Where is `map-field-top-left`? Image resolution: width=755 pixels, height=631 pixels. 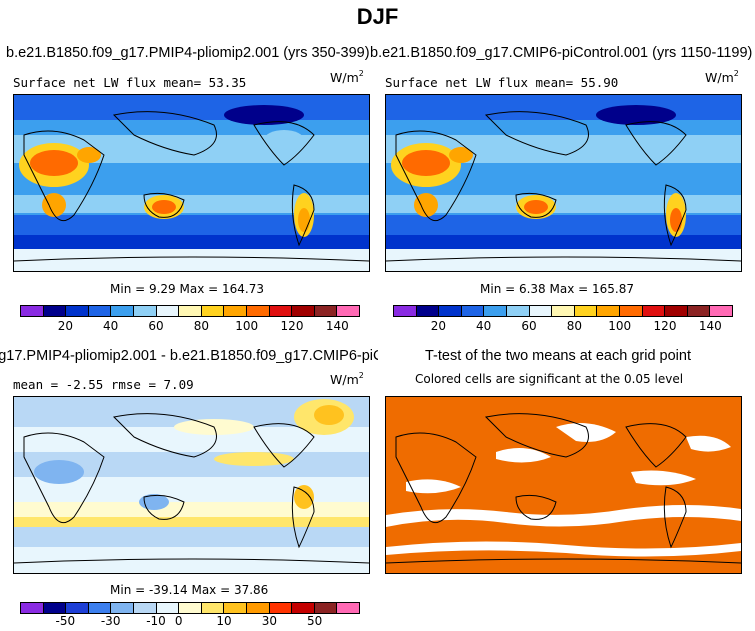
map-field-top-left is located at coordinates (191, 183).